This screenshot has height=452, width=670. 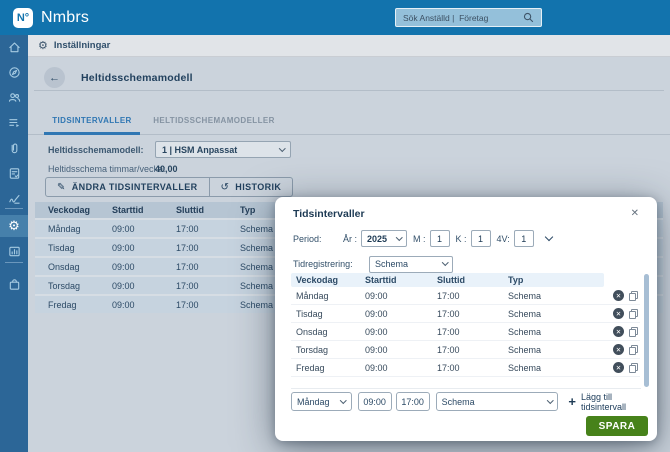 I want to click on close-button: ✕, so click(x=635, y=213).